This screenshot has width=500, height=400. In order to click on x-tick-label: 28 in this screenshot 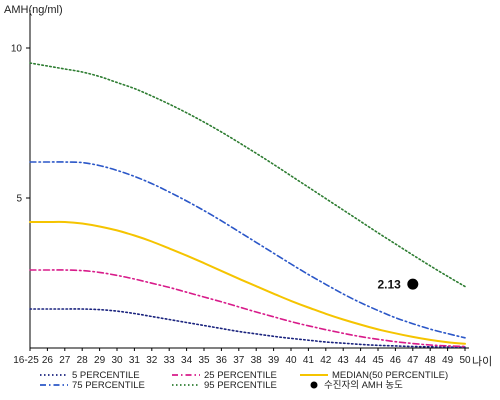, I will do `click(83, 360)`.